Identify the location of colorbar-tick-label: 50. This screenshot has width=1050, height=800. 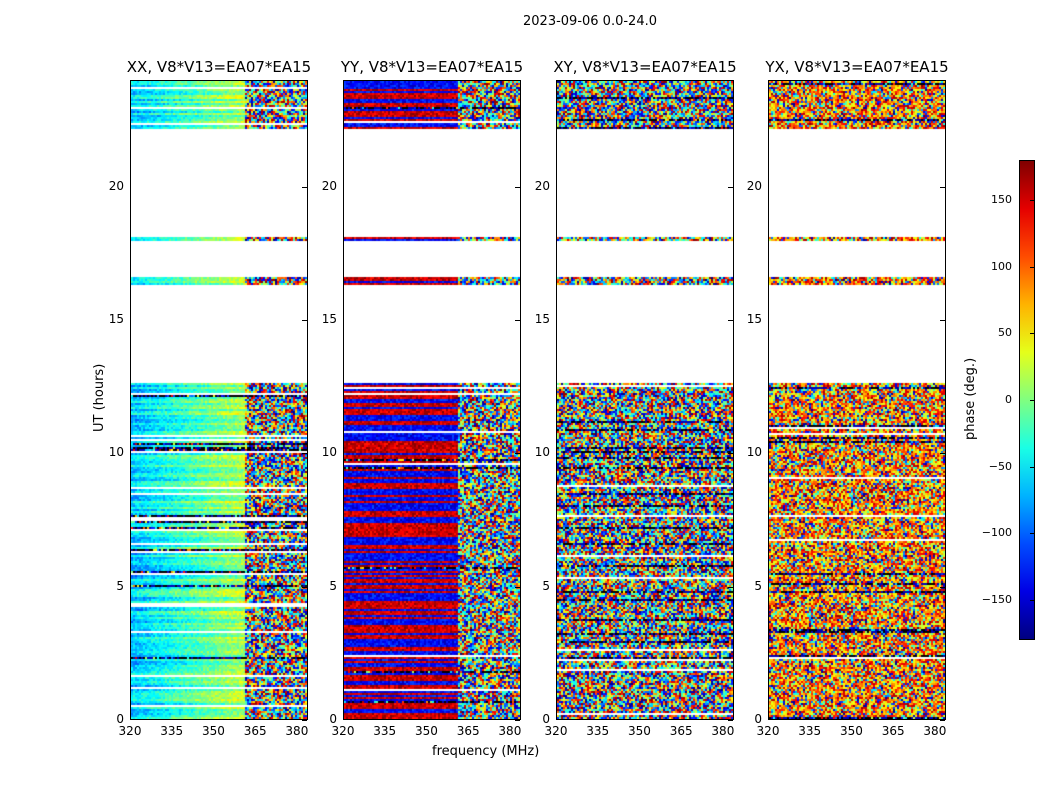
(1005, 333).